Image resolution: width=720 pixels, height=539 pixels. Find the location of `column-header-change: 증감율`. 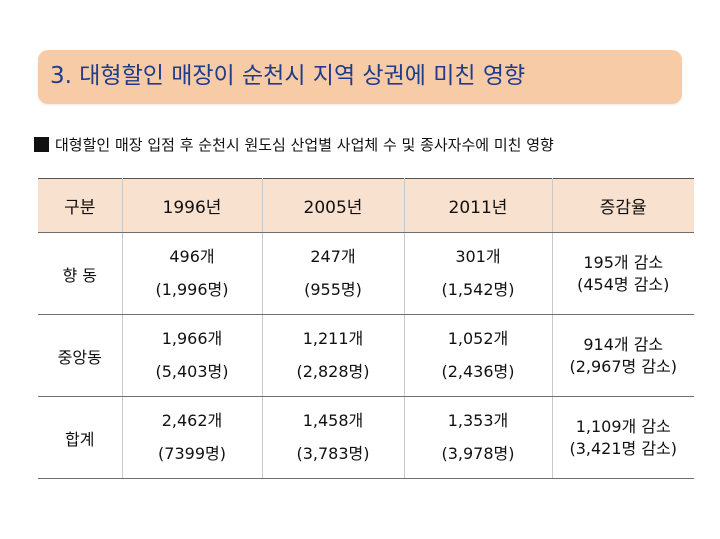

column-header-change: 증감율 is located at coordinates (622, 205).